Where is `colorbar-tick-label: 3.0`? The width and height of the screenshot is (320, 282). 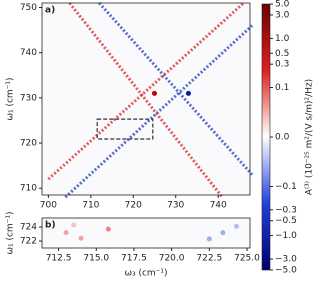
colorbar-tick-label: 3.0 is located at coordinates (282, 15).